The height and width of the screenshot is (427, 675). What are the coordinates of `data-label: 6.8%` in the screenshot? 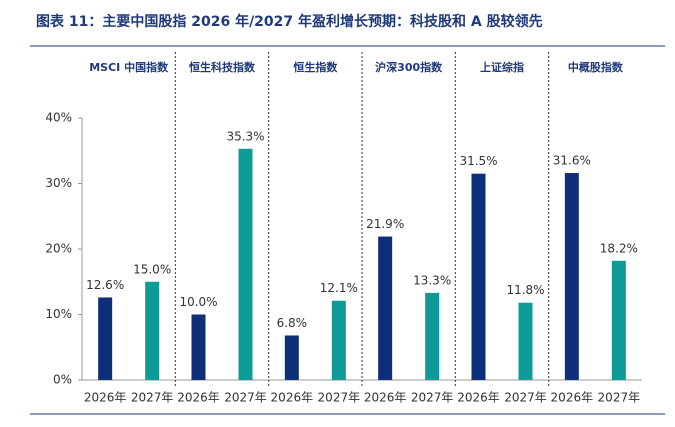 It's located at (292, 323).